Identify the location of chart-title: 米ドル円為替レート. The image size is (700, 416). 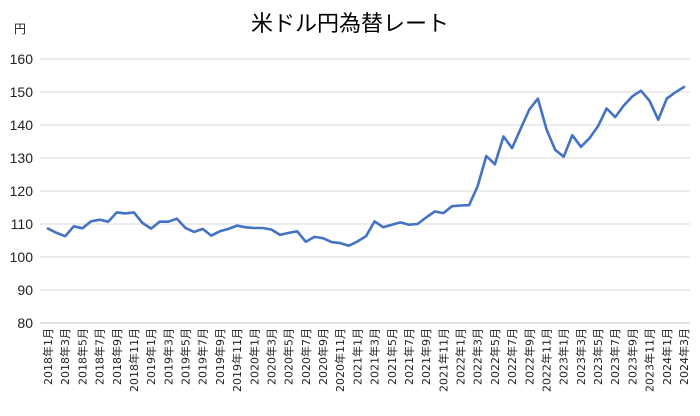
(350, 24).